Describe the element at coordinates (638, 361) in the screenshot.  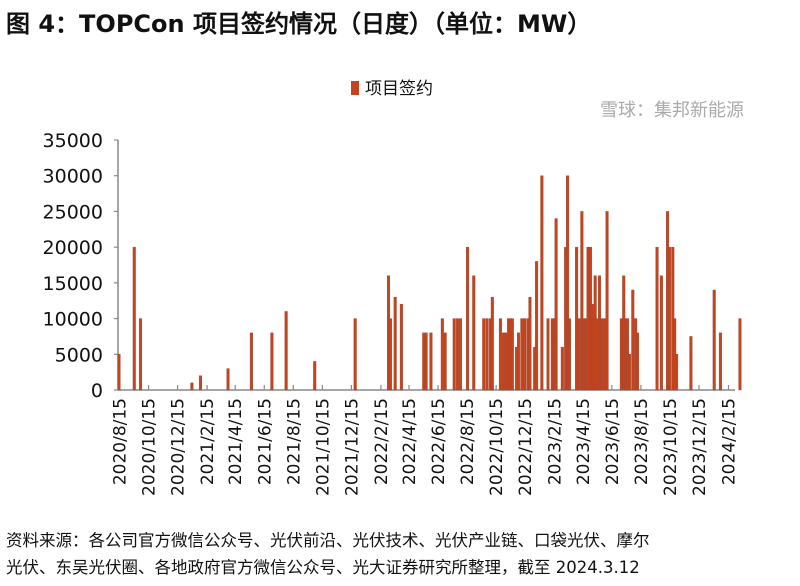
I see `bar-2023/8/8` at that location.